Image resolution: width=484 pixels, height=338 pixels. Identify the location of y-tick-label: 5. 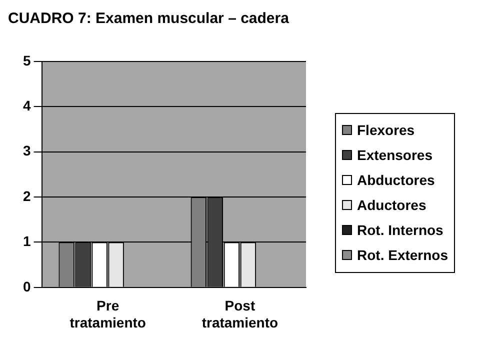
(26, 60).